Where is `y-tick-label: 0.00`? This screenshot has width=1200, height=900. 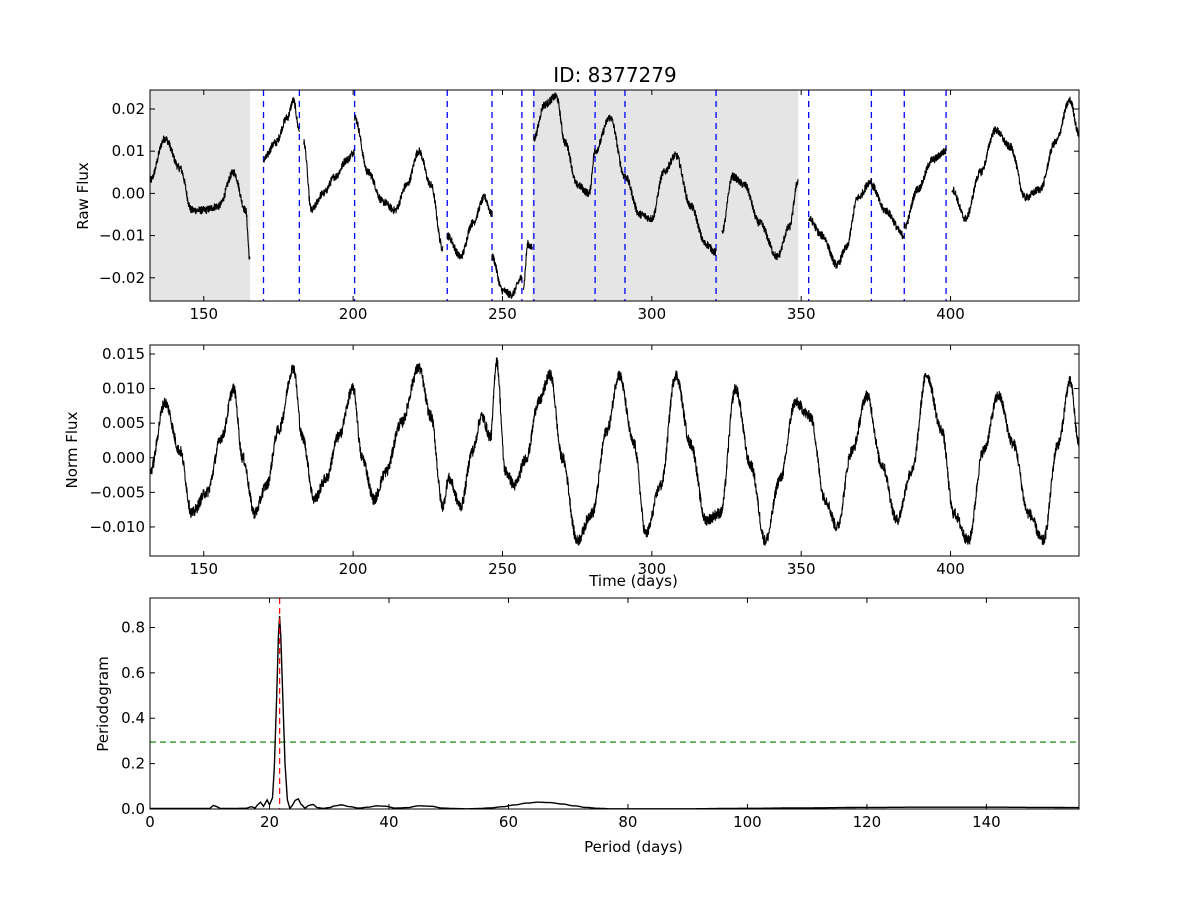
y-tick-label: 0.00 is located at coordinates (128, 193).